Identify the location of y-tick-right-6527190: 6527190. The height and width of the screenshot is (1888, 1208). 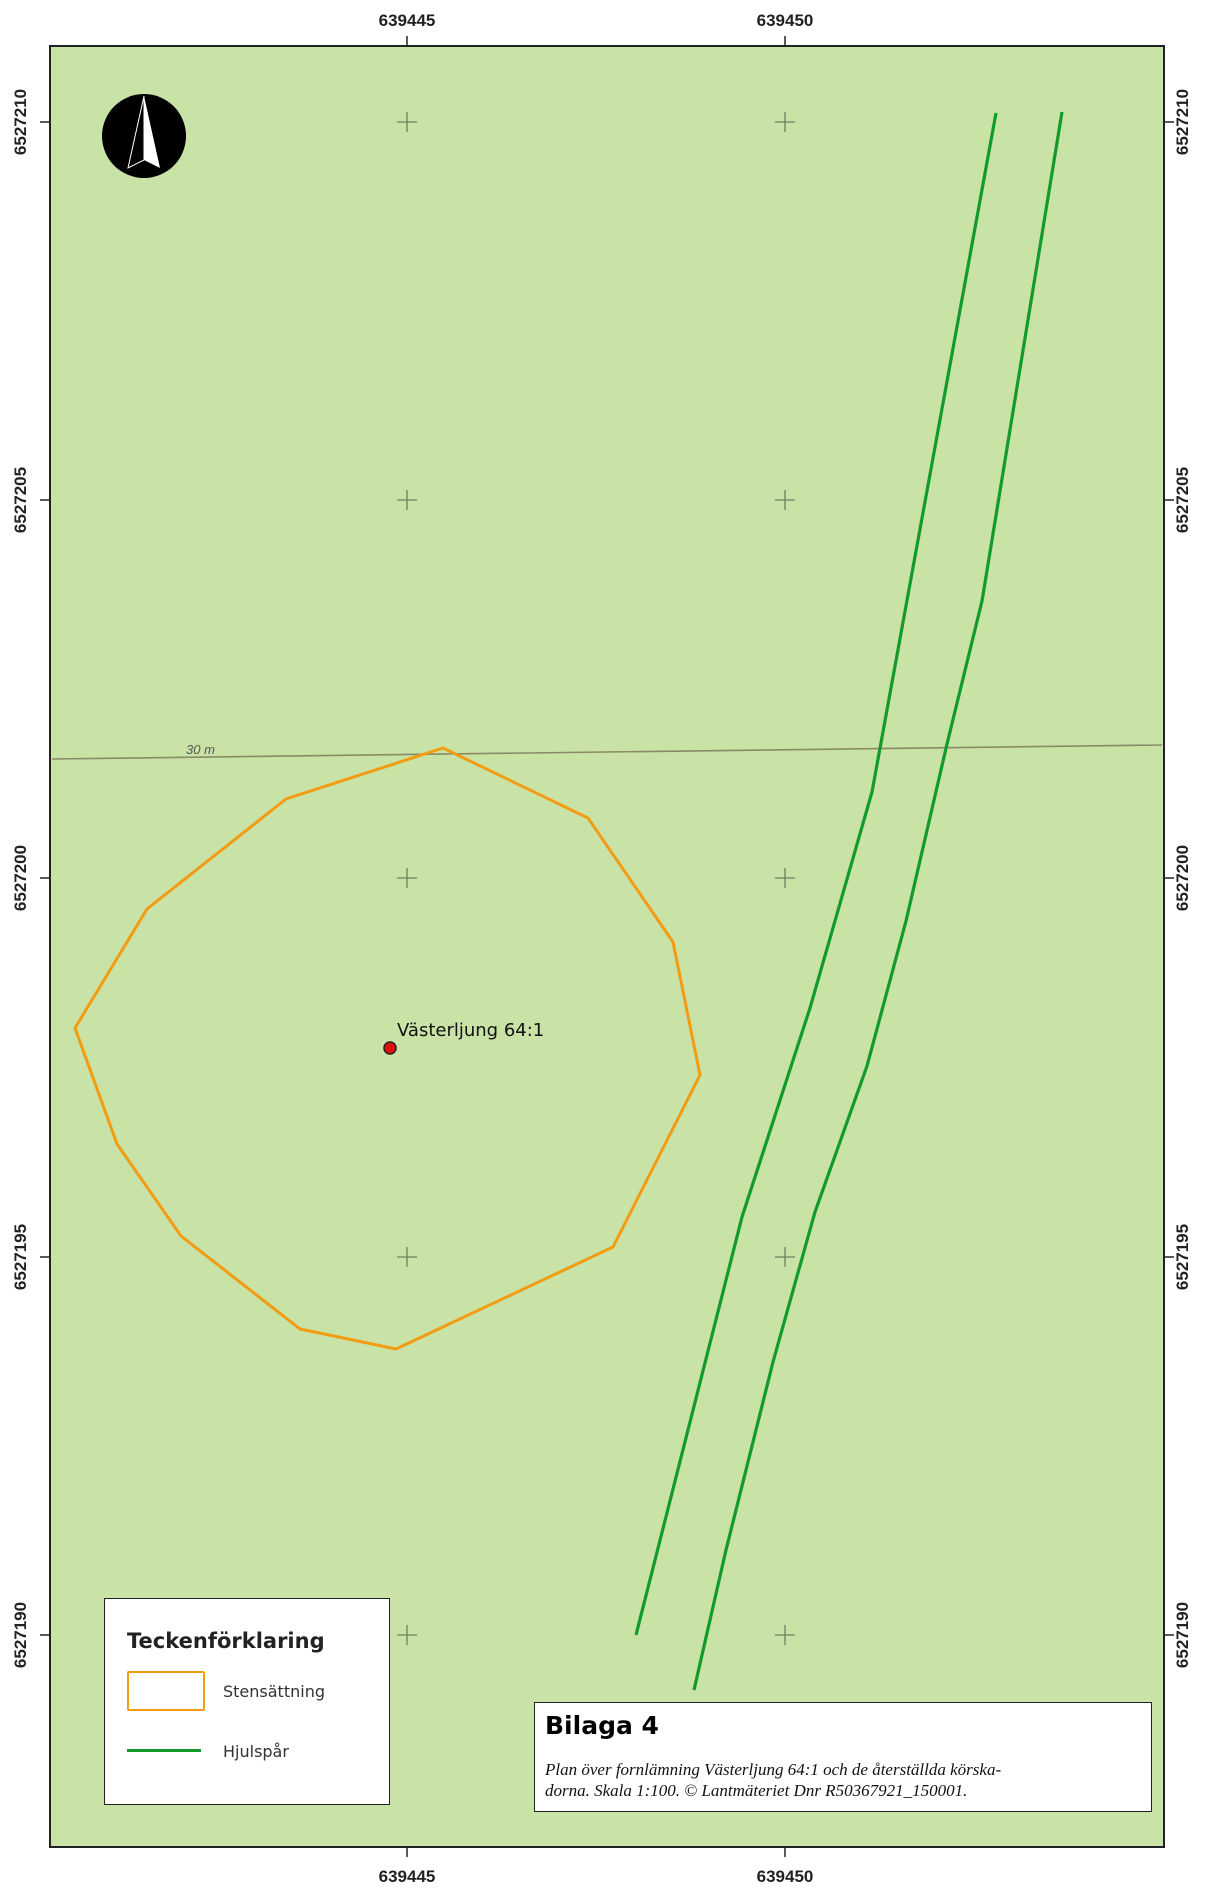
(1182, 1635).